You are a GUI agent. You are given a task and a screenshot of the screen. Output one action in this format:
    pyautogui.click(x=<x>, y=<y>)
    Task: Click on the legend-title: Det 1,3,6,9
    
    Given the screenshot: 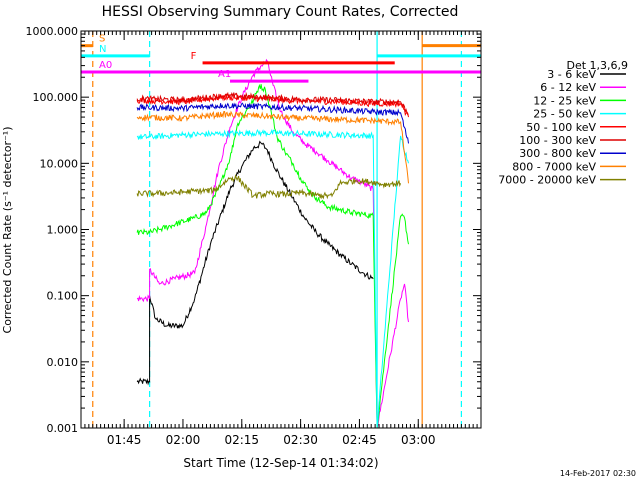 What is the action you would take?
    pyautogui.click(x=597, y=65)
    